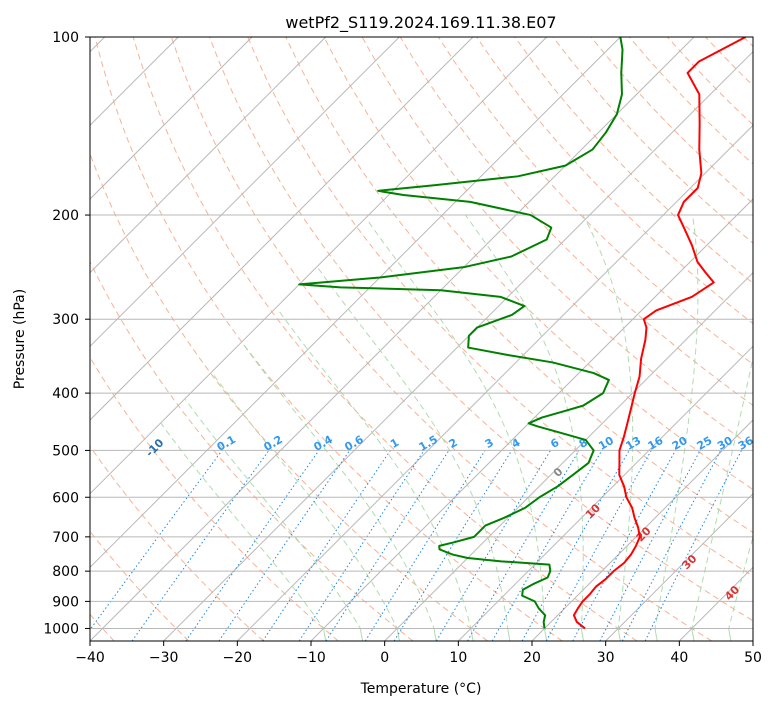 The image size is (775, 708). What do you see at coordinates (65, 498) in the screenshot?
I see `y-tick-label: 600` at bounding box center [65, 498].